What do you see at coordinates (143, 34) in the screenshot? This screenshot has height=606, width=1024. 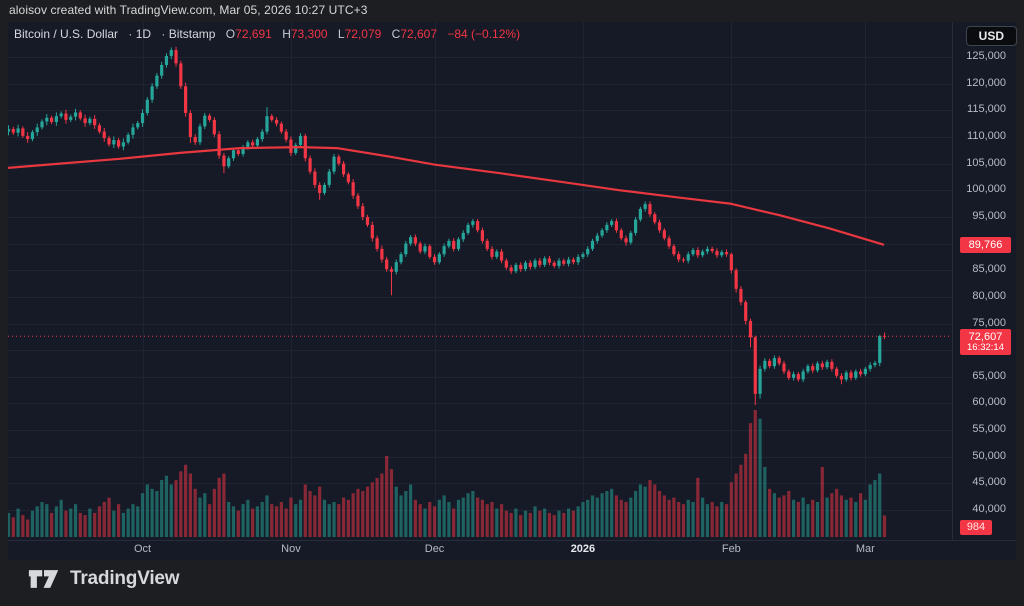 I see `interval-label: 1D` at bounding box center [143, 34].